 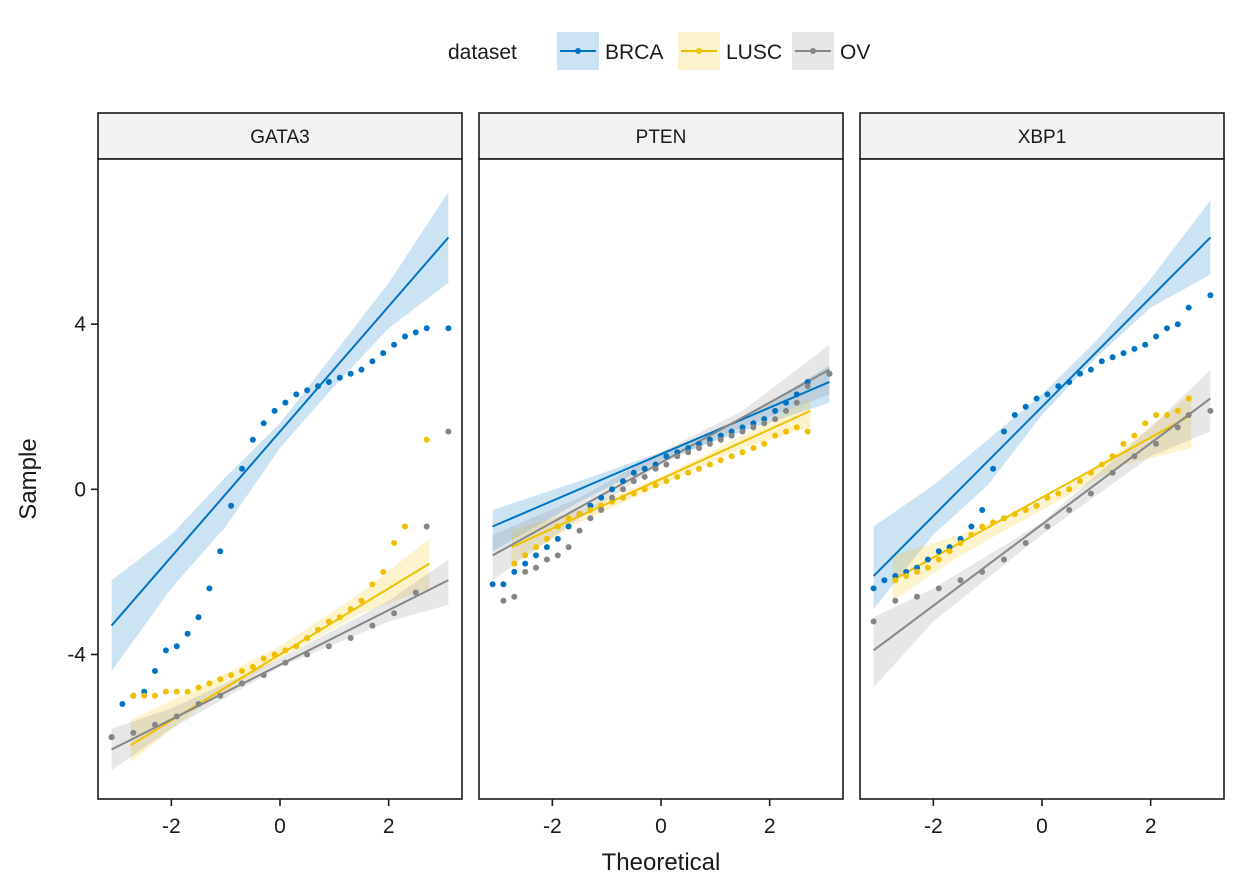 What do you see at coordinates (661, 862) in the screenshot?
I see `x-axis-title: Theoretical` at bounding box center [661, 862].